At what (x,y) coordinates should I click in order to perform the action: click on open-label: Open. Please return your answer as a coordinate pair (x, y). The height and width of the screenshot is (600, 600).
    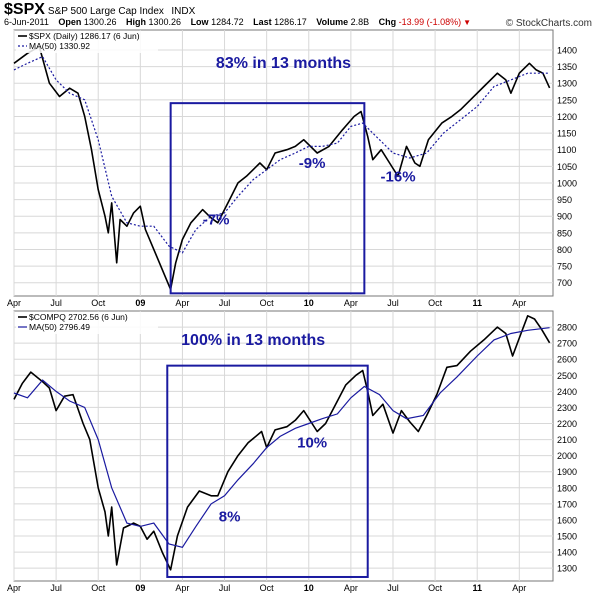
    Looking at the image, I should click on (70, 22).